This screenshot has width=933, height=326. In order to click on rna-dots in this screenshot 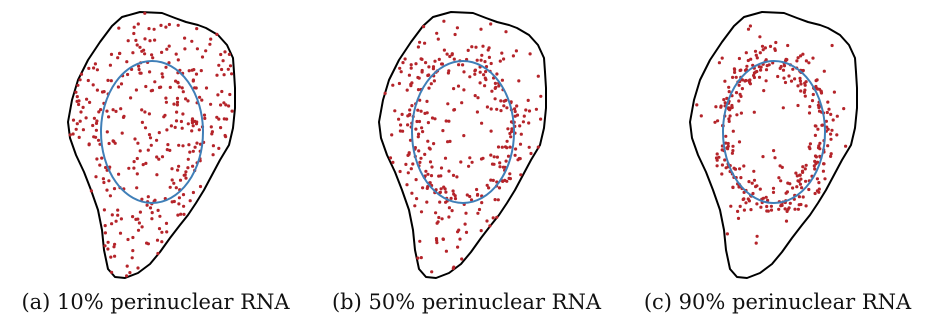, I will do `click(463, 146)`.